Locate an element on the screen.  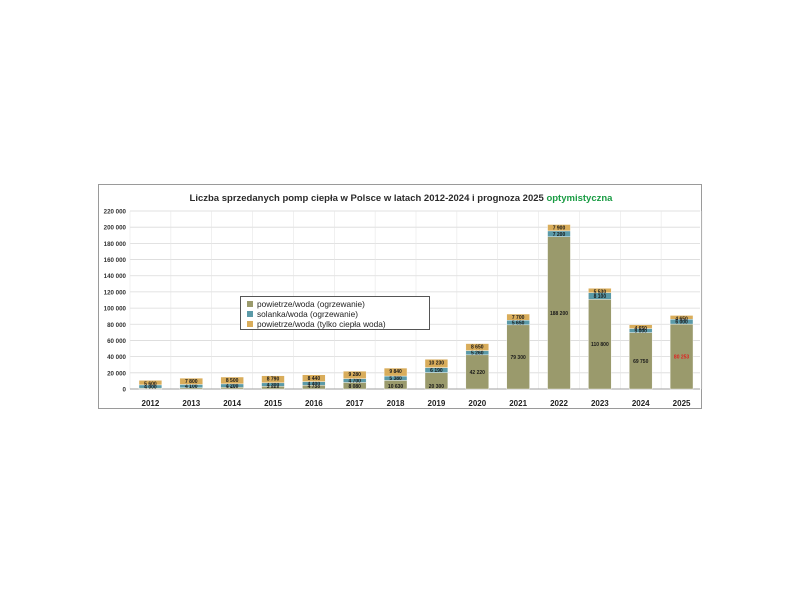
data-label: 79 300 is located at coordinates (518, 358).